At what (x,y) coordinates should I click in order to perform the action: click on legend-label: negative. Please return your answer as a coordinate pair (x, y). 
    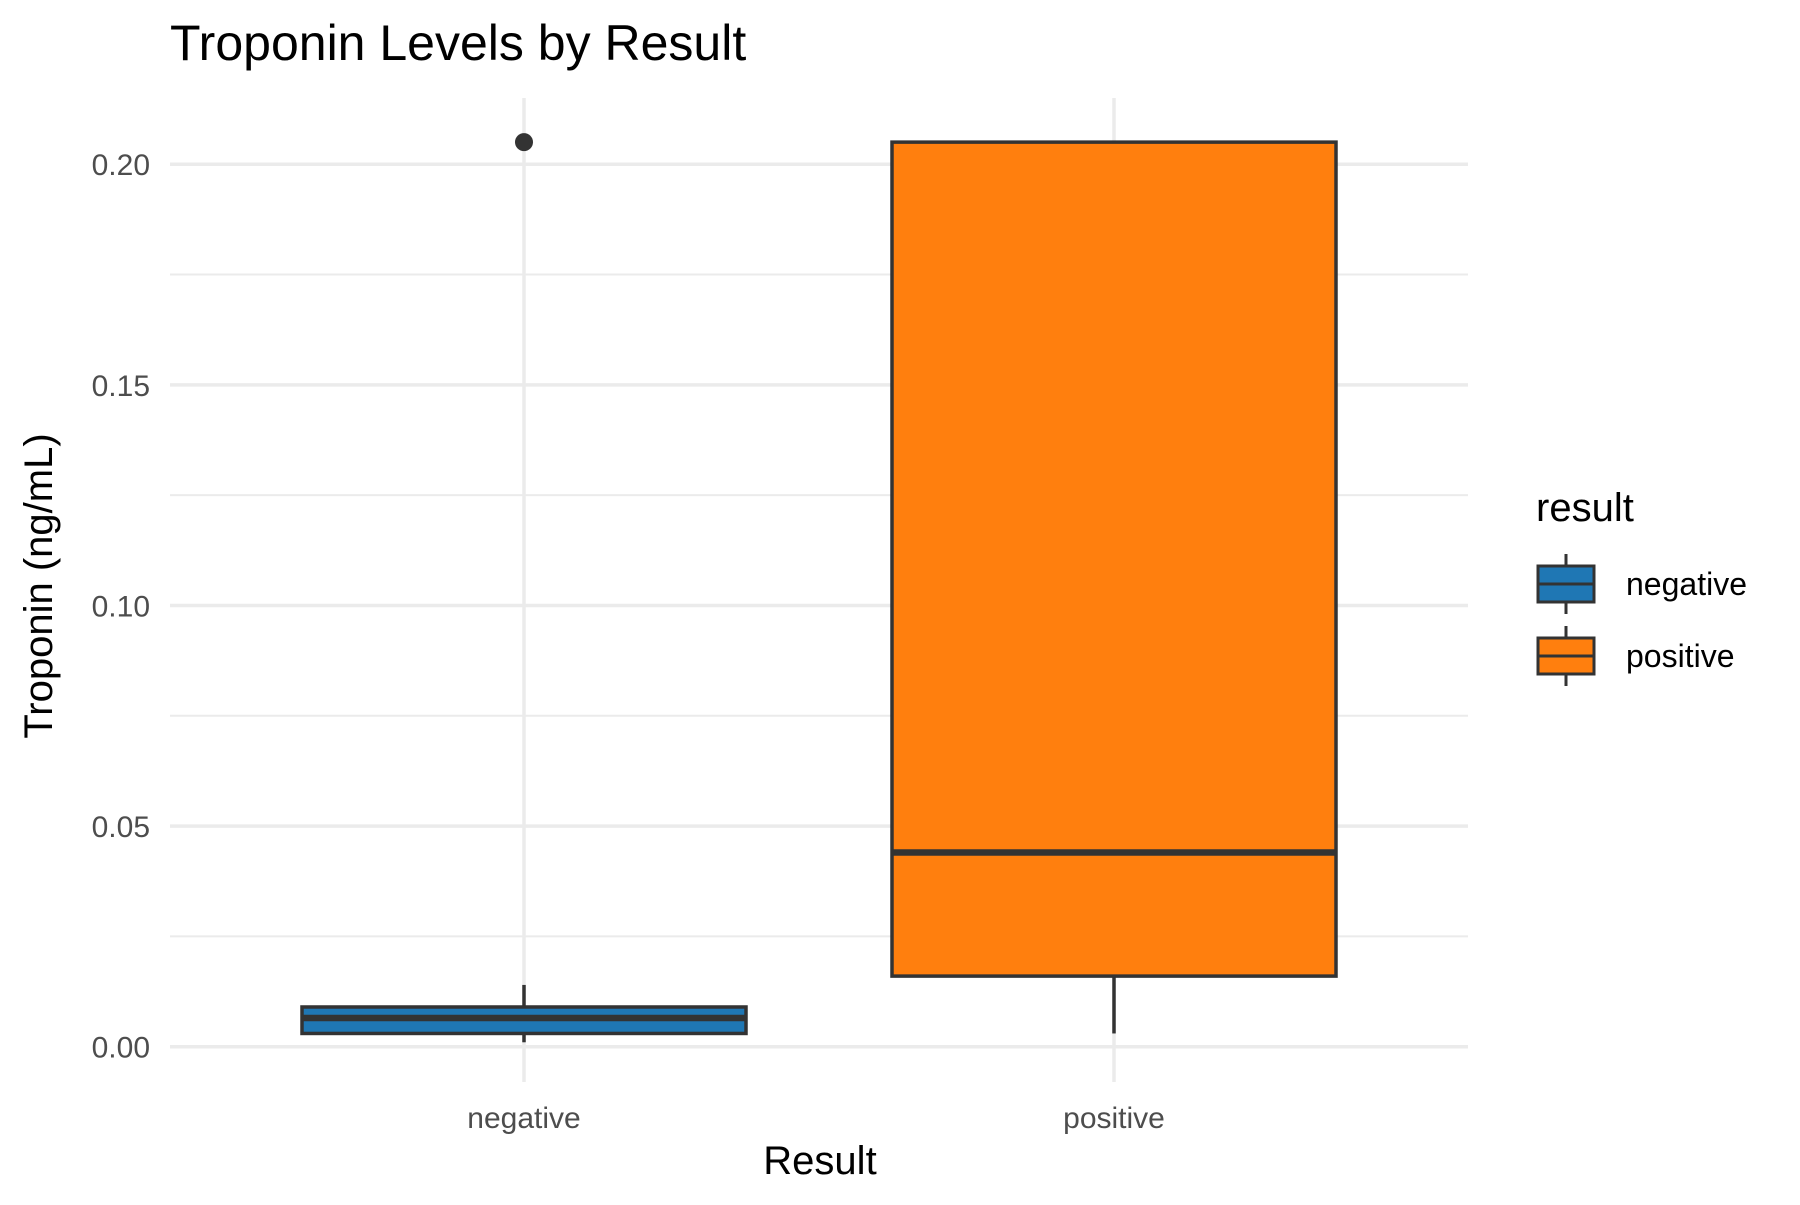
    Looking at the image, I should click on (1686, 584).